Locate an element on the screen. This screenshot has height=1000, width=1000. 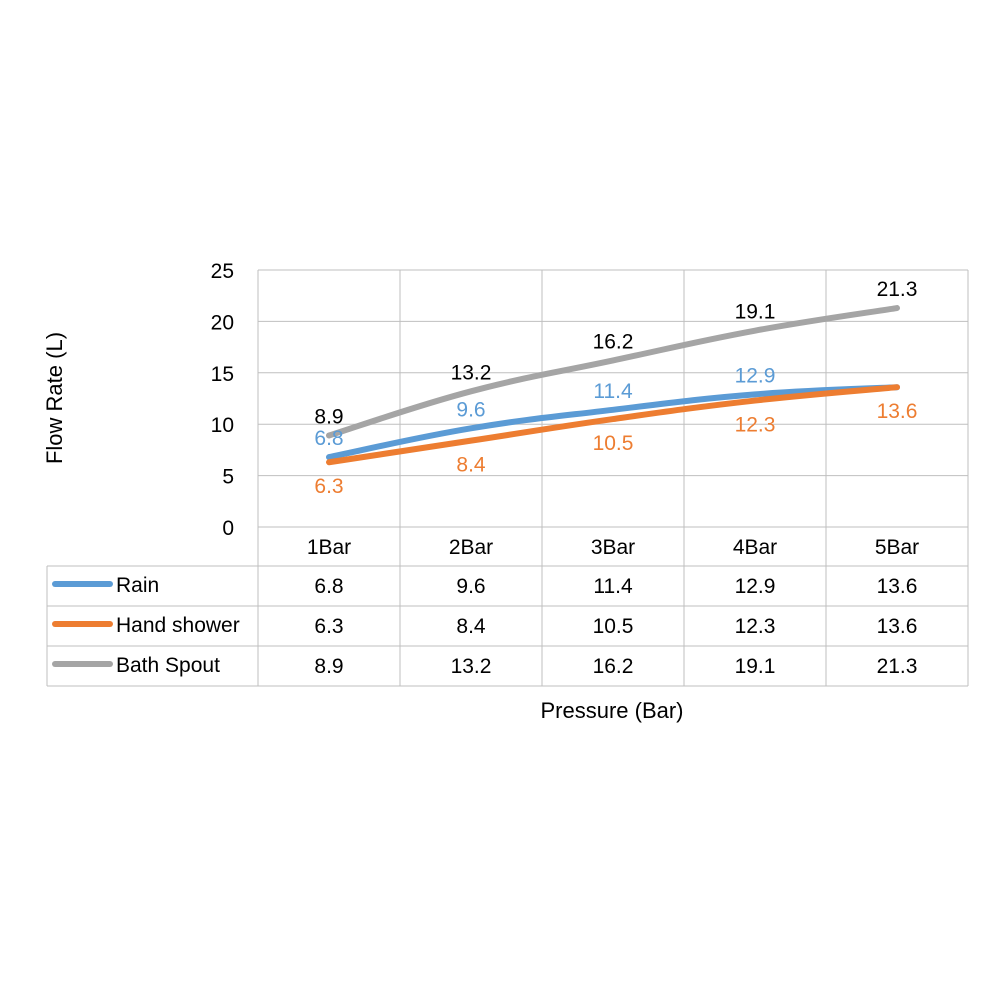
series-lines is located at coordinates (613, 385).